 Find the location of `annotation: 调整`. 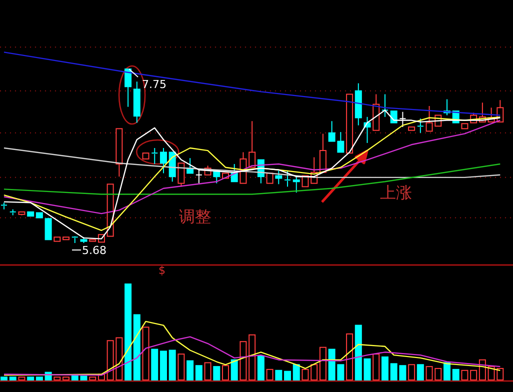

annotation: 调整 is located at coordinates (195, 216).